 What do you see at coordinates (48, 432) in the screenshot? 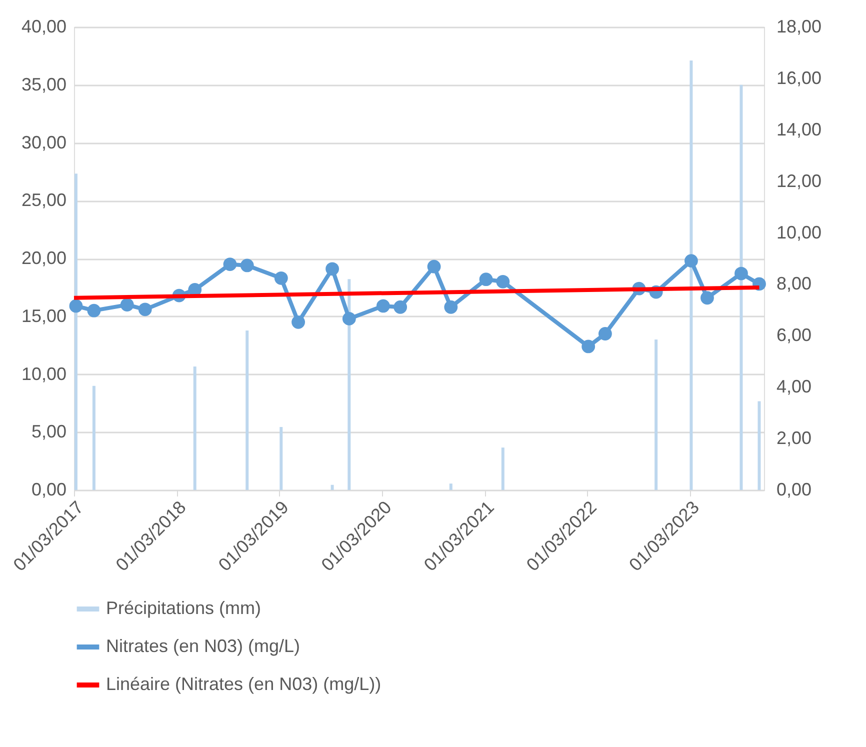
I see `y-tick-label: 5,00` at bounding box center [48, 432].